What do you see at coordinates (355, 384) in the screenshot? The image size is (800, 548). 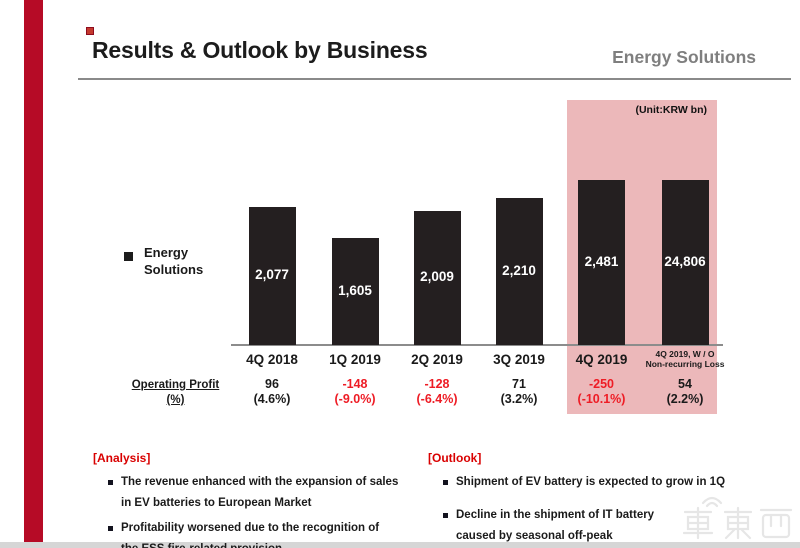 I see `operating-profit-value: -148` at bounding box center [355, 384].